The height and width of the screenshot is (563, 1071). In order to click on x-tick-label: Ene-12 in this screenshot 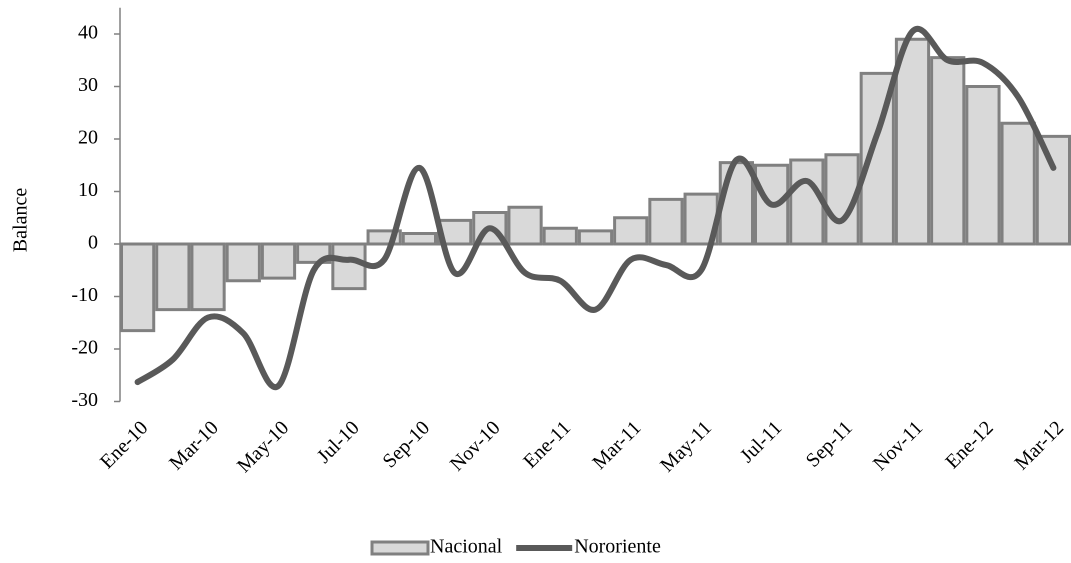, I will do `click(969, 445)`.